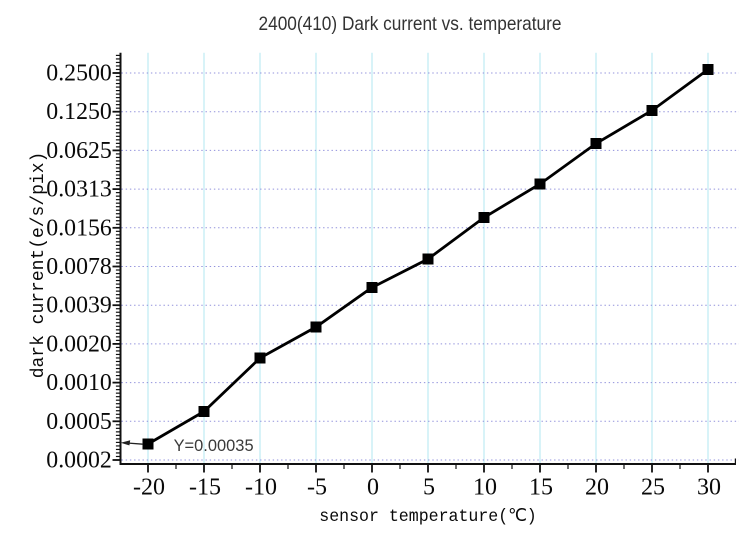  I want to click on svg-text: 10, so click(485, 488).